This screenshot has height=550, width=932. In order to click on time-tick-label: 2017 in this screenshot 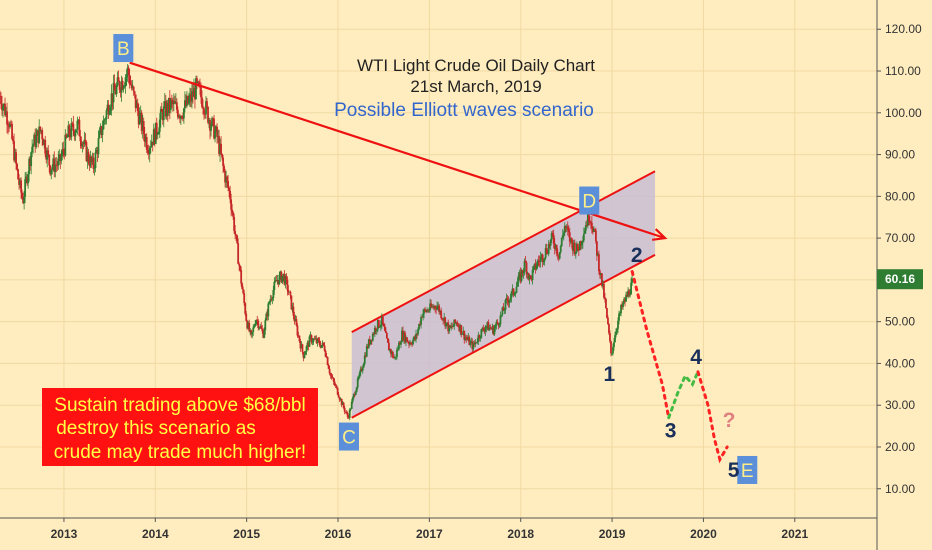, I will do `click(429, 534)`.